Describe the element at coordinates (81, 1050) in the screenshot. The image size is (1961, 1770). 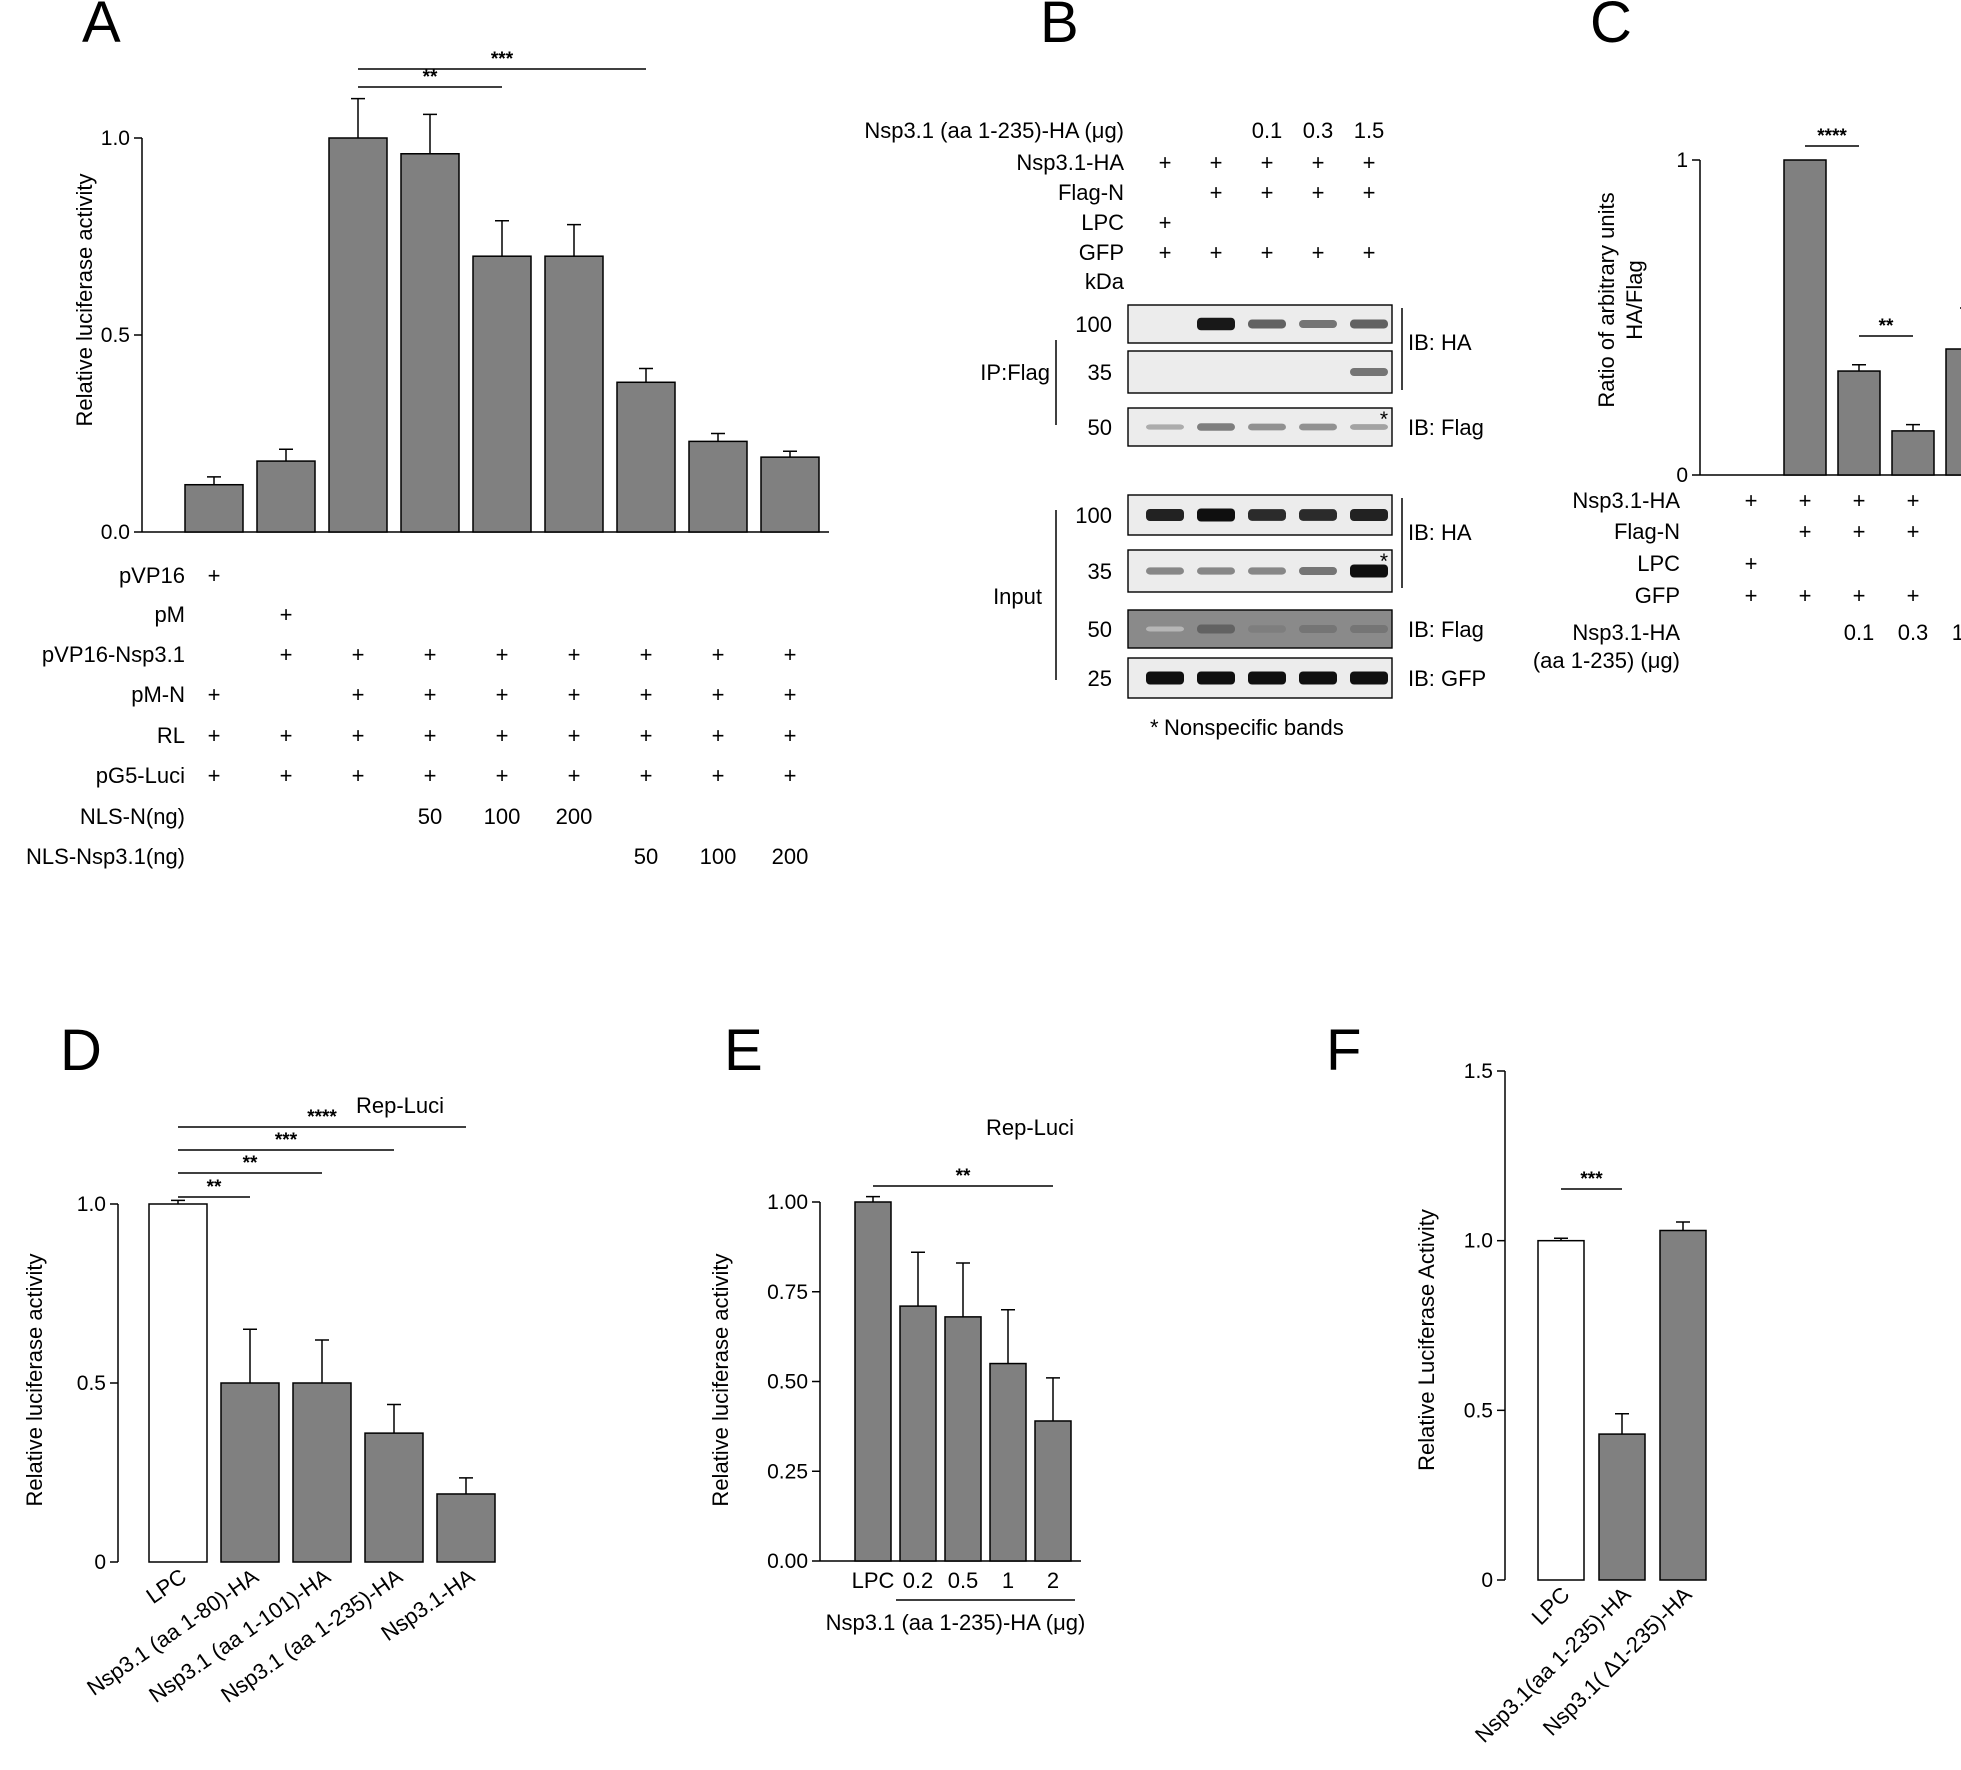
I see `panel-label-d: D` at that location.